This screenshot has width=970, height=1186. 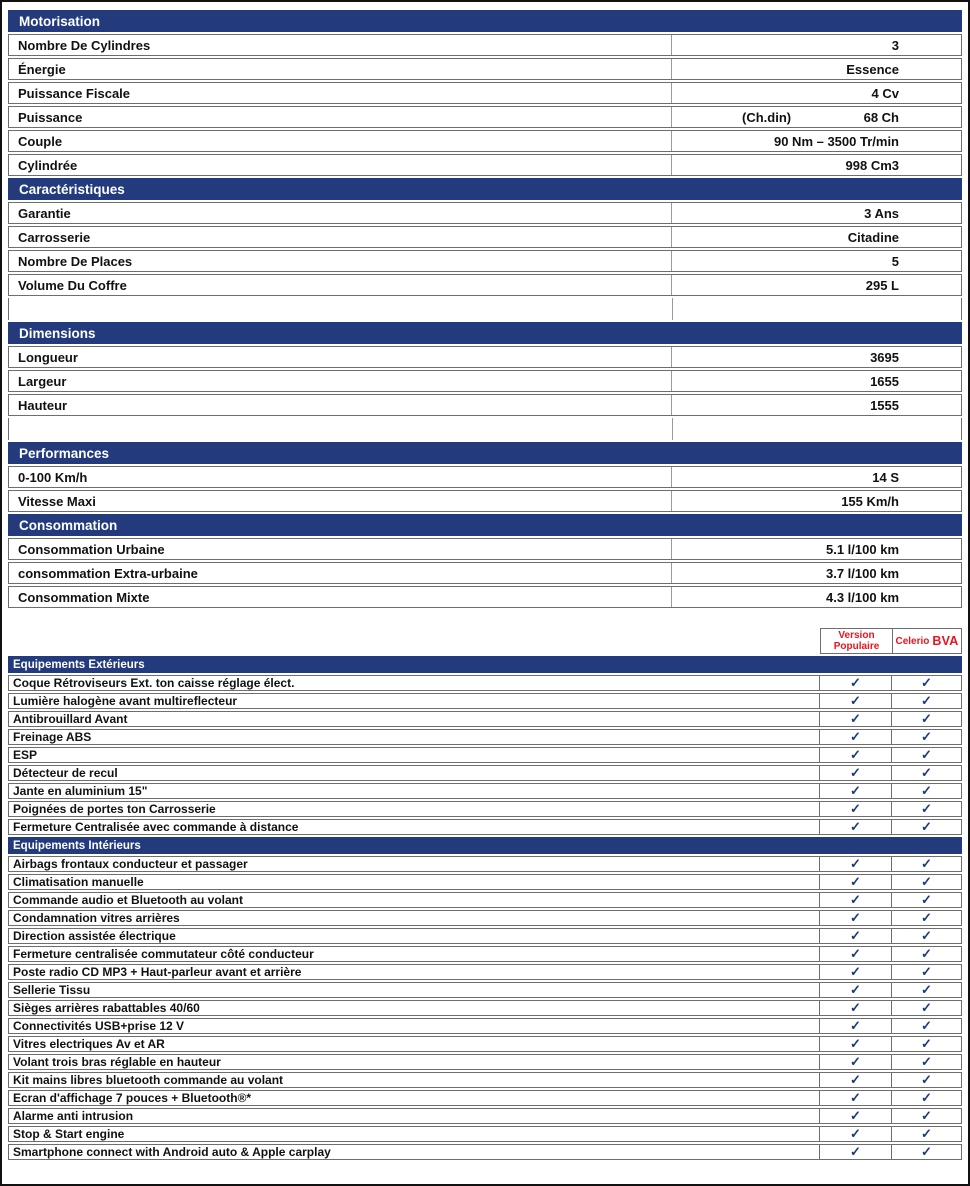 I want to click on spec-row: 0-100 Km/h 14 S, so click(x=485, y=477).